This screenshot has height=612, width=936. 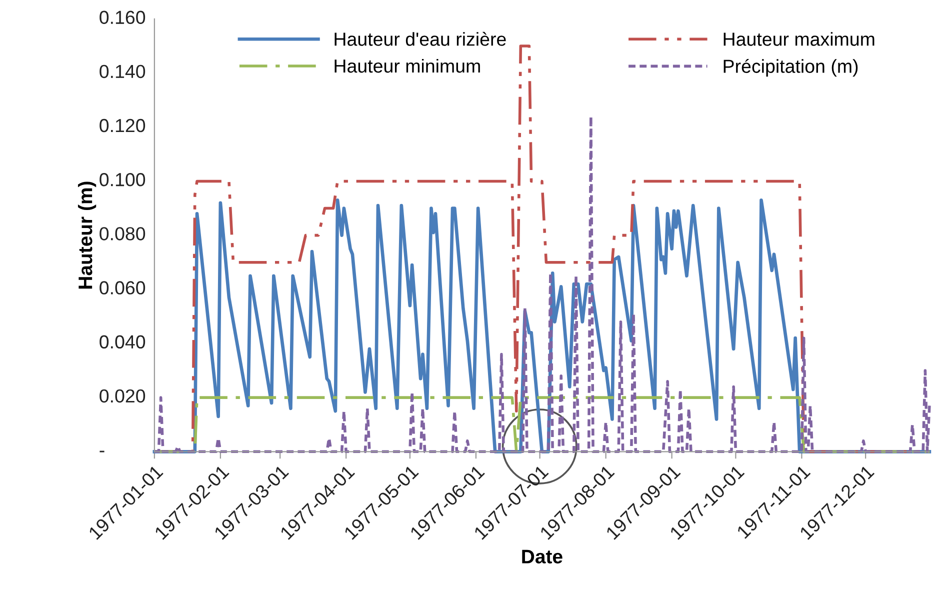 I want to click on y-tick-label: 0.160, so click(x=123, y=17).